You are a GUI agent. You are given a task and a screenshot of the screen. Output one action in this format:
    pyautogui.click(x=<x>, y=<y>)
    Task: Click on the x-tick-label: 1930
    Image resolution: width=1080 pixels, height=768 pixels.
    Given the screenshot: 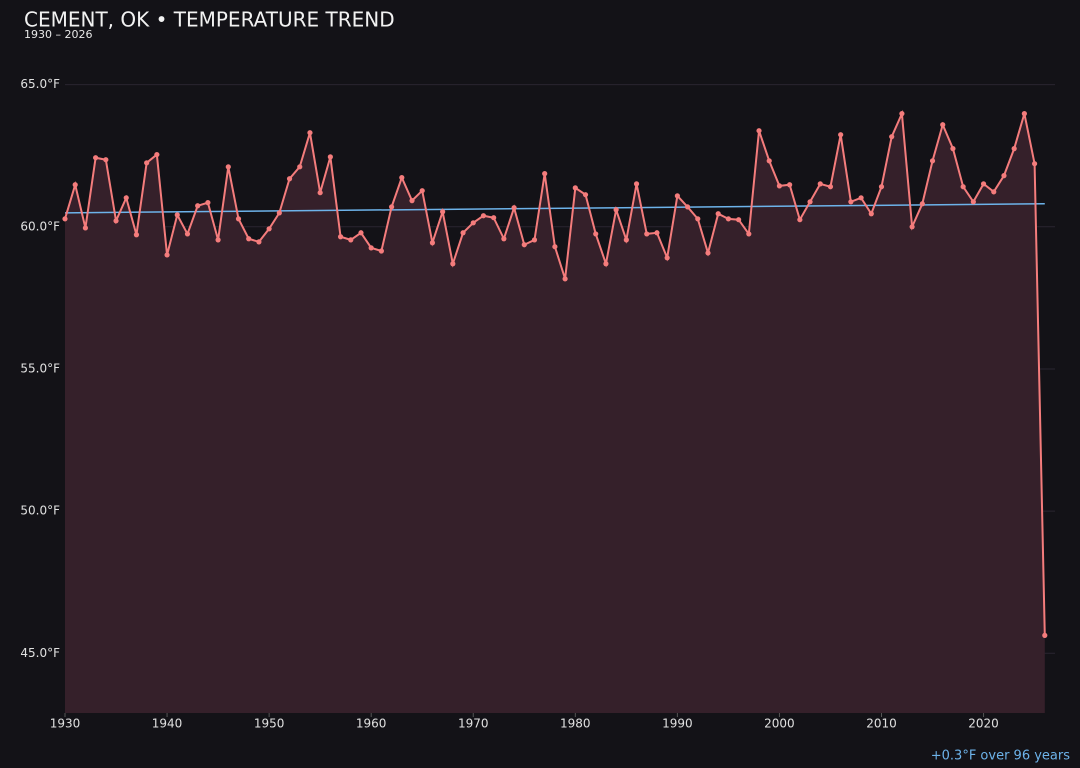 What is the action you would take?
    pyautogui.click(x=65, y=724)
    